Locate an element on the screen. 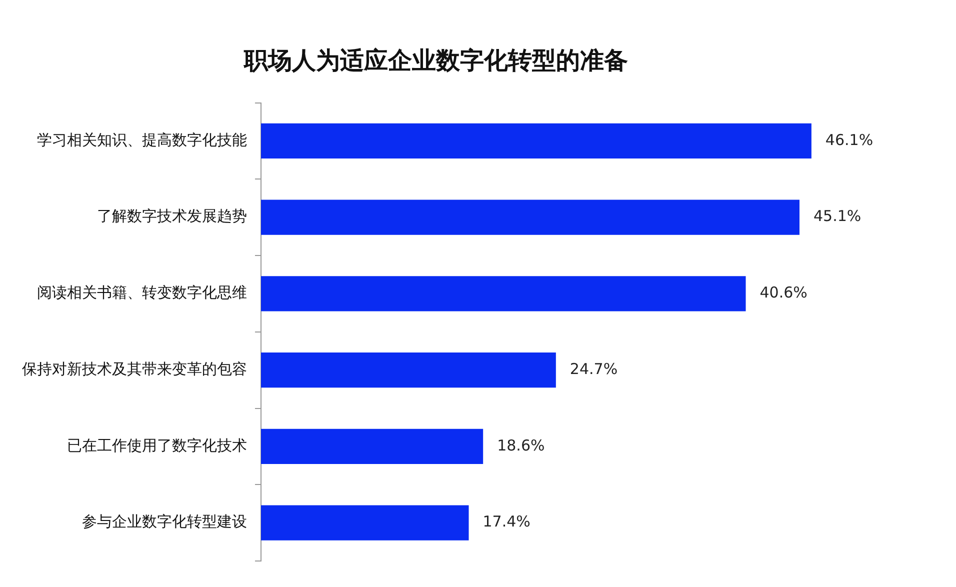 This screenshot has width=956, height=587. data-label: 24.7% is located at coordinates (594, 369).